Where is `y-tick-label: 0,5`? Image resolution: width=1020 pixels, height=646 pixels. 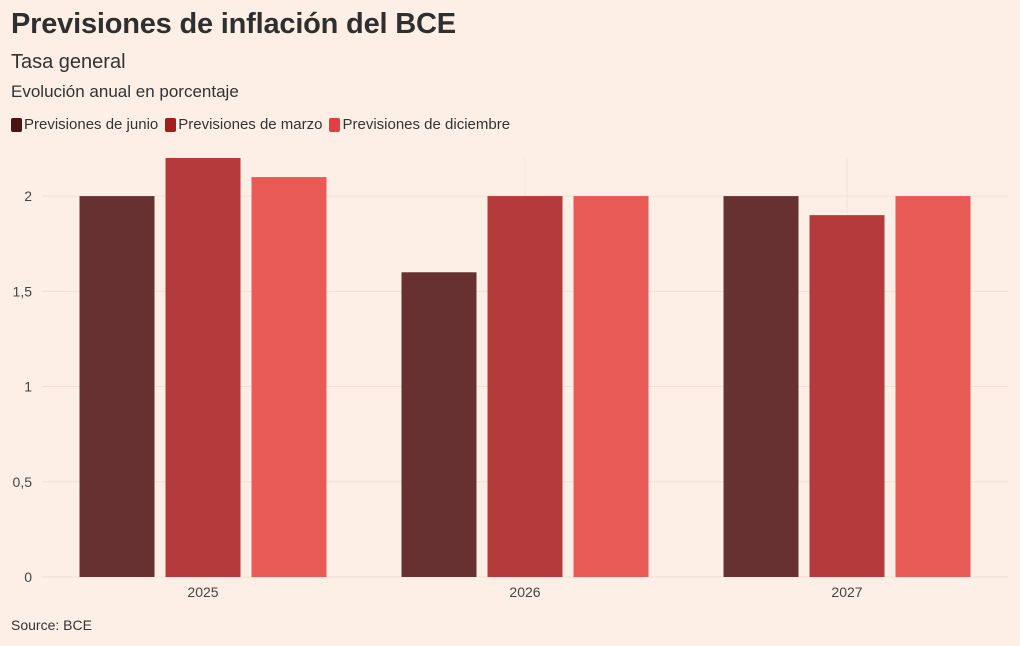 y-tick-label: 0,5 is located at coordinates (23, 482).